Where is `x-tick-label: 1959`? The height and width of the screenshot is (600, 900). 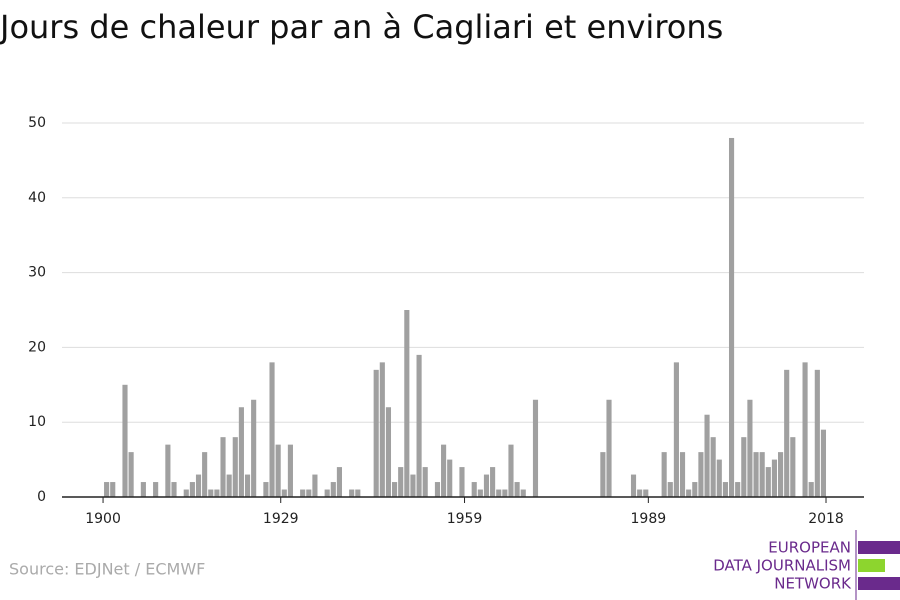
x-tick-label: 1959 is located at coordinates (465, 519).